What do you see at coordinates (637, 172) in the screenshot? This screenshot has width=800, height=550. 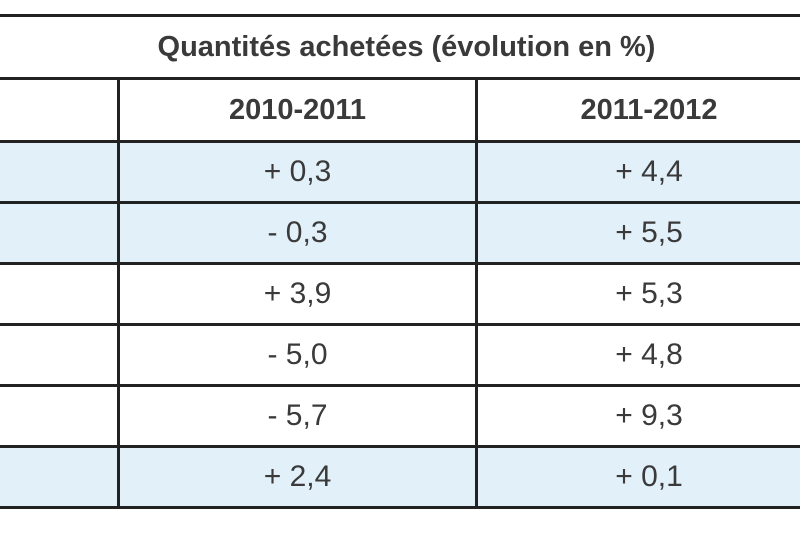 I see `cell-2011-2012: + 4,4` at bounding box center [637, 172].